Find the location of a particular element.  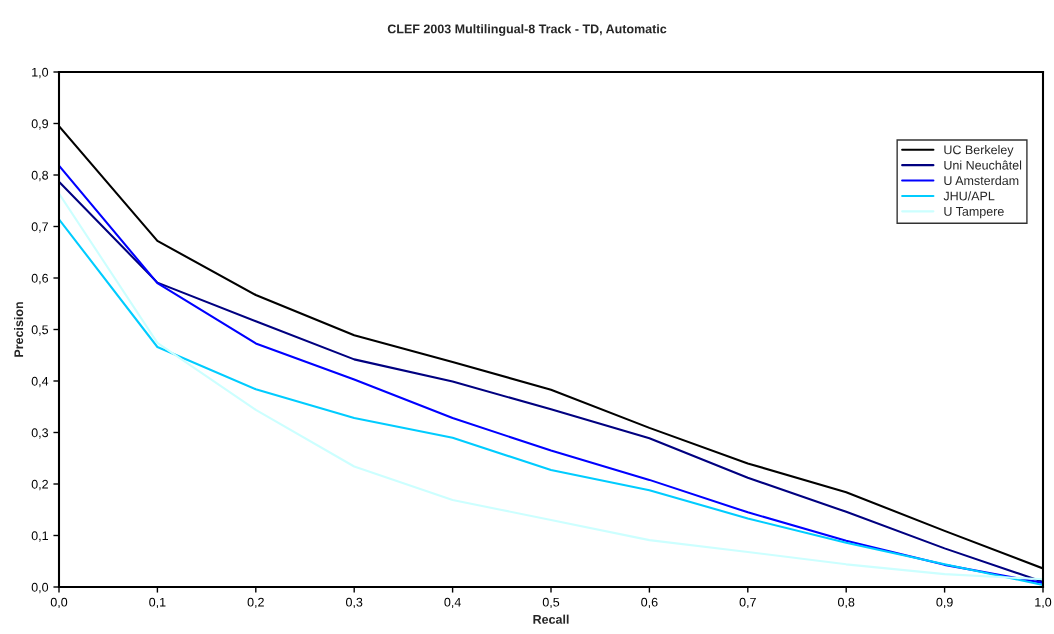

x-tick-label: 0,4 is located at coordinates (452, 603).